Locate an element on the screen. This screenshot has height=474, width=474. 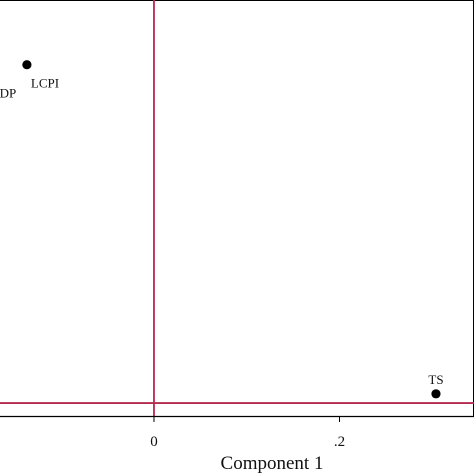
x-axis: 0.2 is located at coordinates (237, 432).